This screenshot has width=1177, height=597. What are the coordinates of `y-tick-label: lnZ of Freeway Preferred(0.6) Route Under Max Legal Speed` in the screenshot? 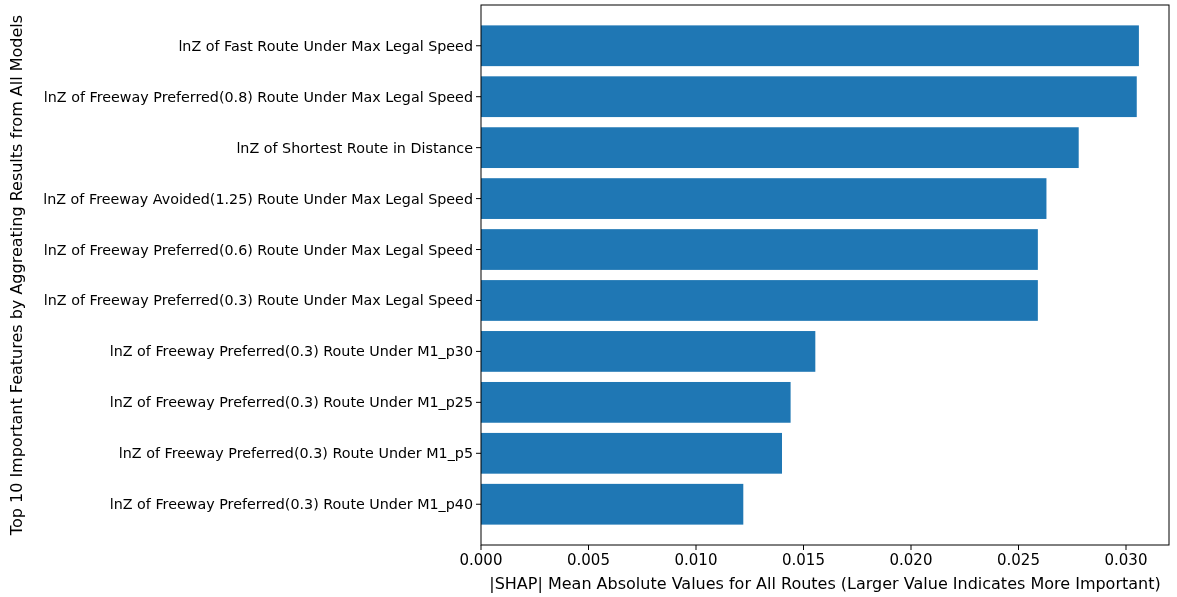 It's located at (258, 249).